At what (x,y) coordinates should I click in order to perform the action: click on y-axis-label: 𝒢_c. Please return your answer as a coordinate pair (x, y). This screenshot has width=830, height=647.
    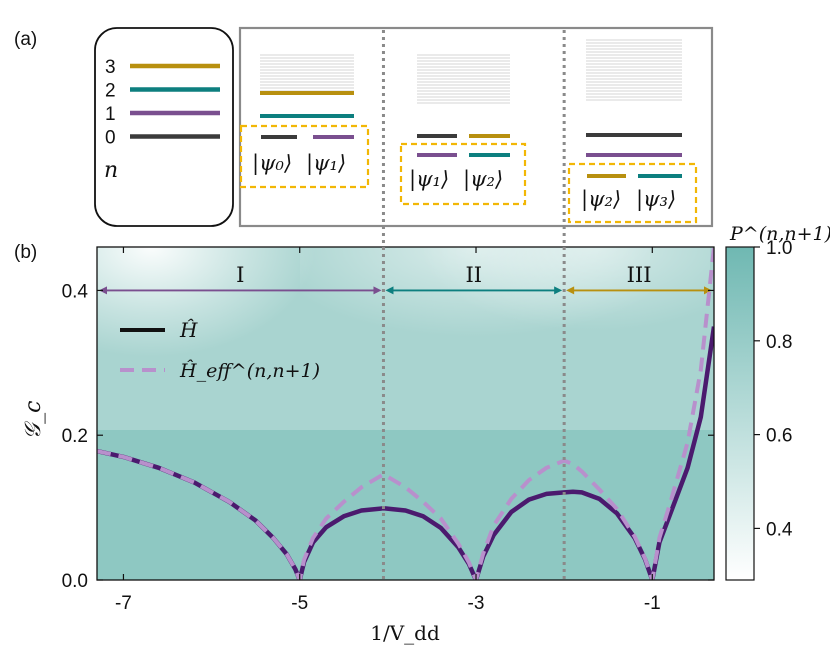
    Looking at the image, I should click on (33, 420).